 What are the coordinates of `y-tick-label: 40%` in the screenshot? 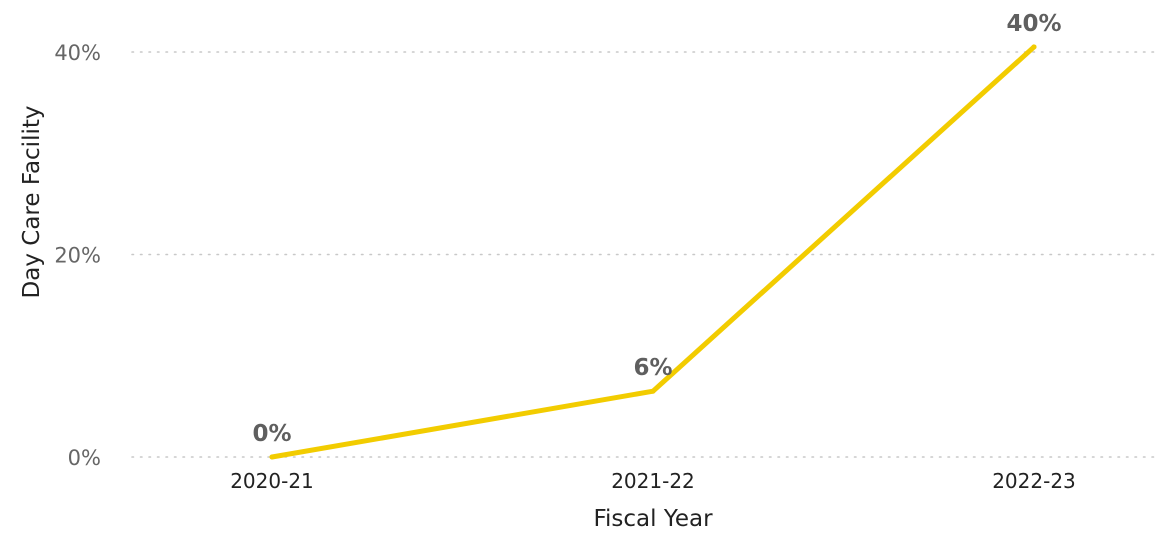 It's located at (77, 53).